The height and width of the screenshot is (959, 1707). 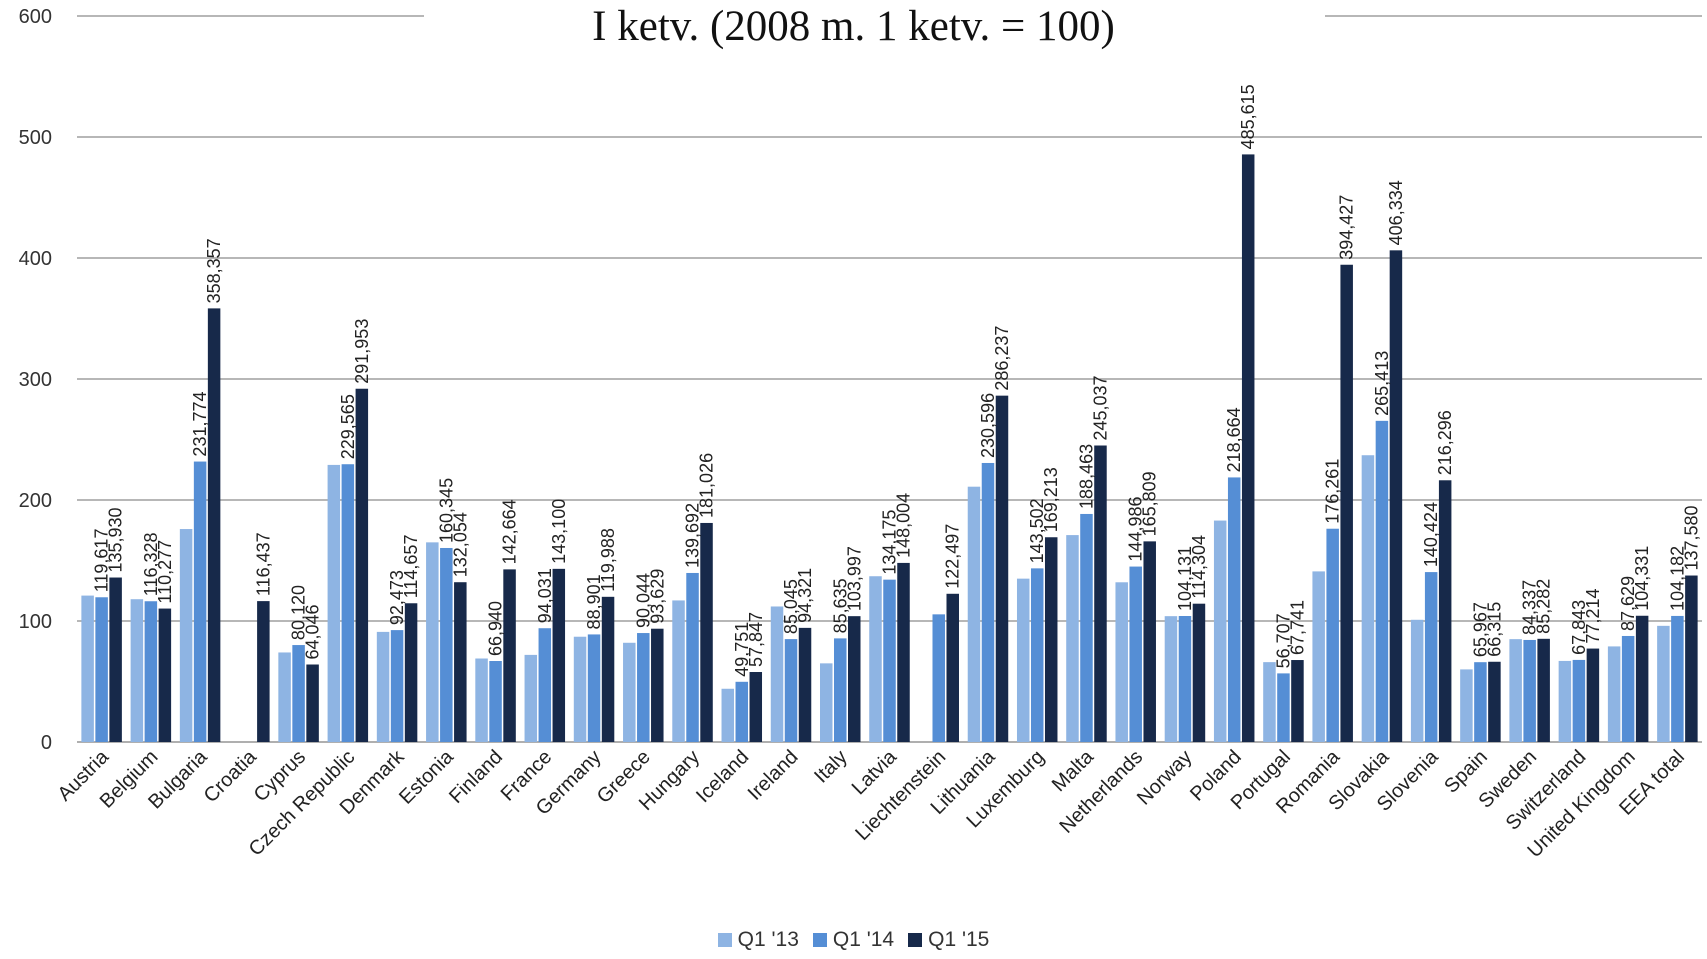 I want to click on data-label: 160,345, so click(x=446, y=510).